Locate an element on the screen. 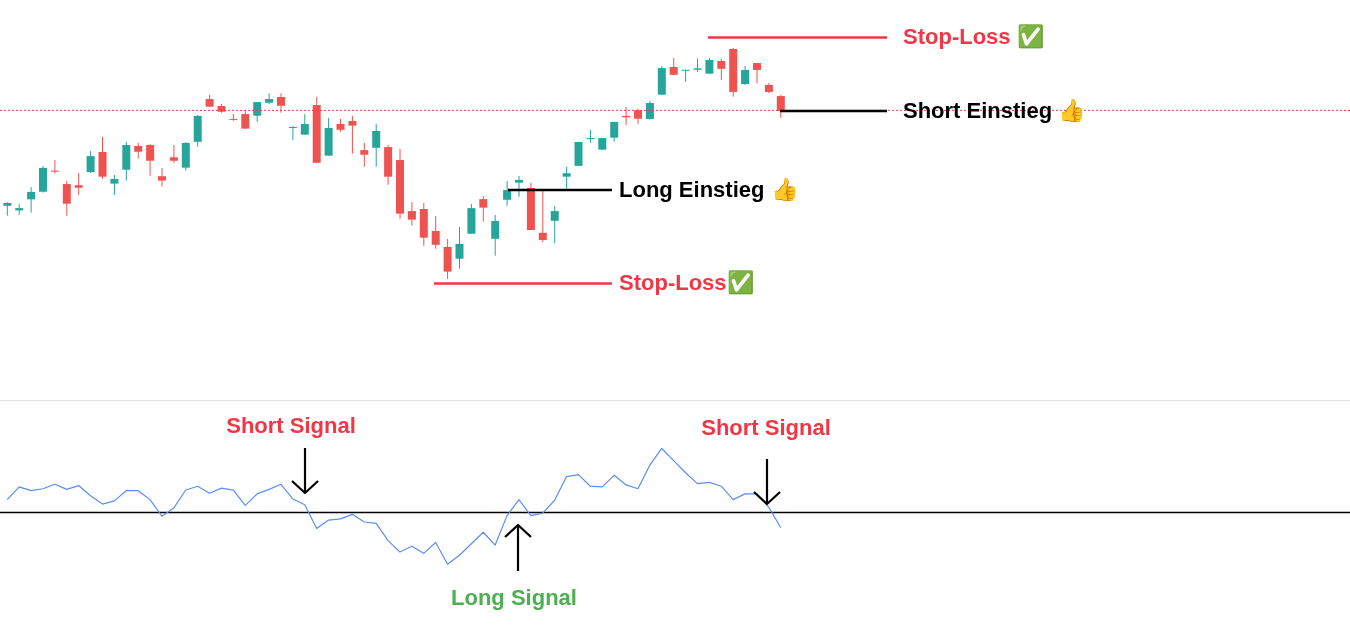 Image resolution: width=1350 pixels, height=625 pixels. text: Long Signal is located at coordinates (514, 598).